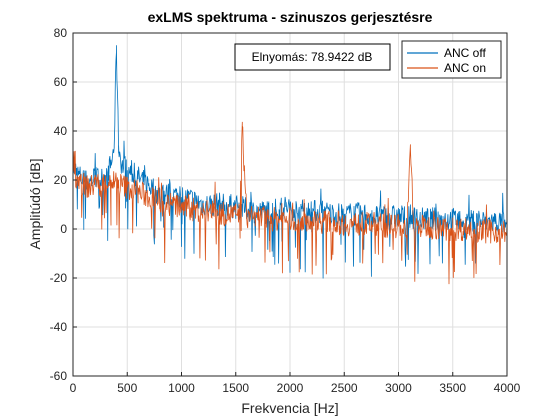 This screenshot has height=420, width=560. I want to click on y-tick-label: -20, so click(59, 278).